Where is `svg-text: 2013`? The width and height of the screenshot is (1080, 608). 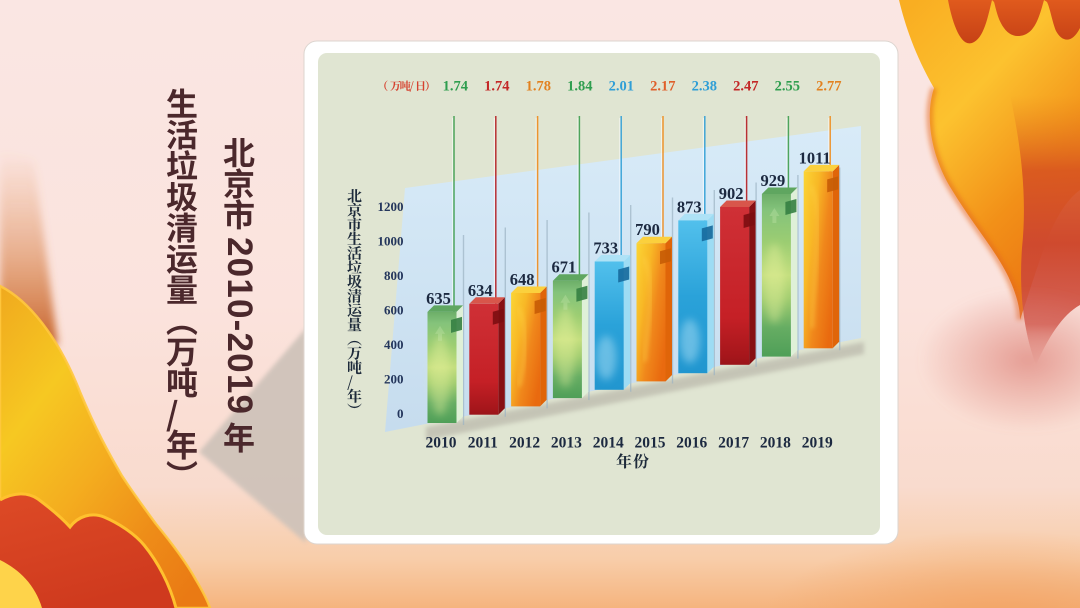
svg-text: 2013 is located at coordinates (566, 443).